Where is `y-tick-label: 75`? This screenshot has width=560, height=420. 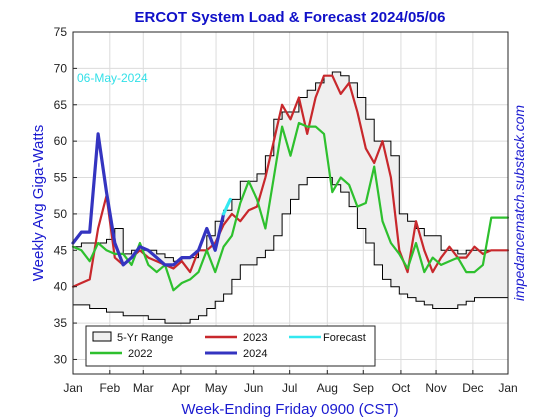
y-tick-label: 75 is located at coordinates (61, 32).